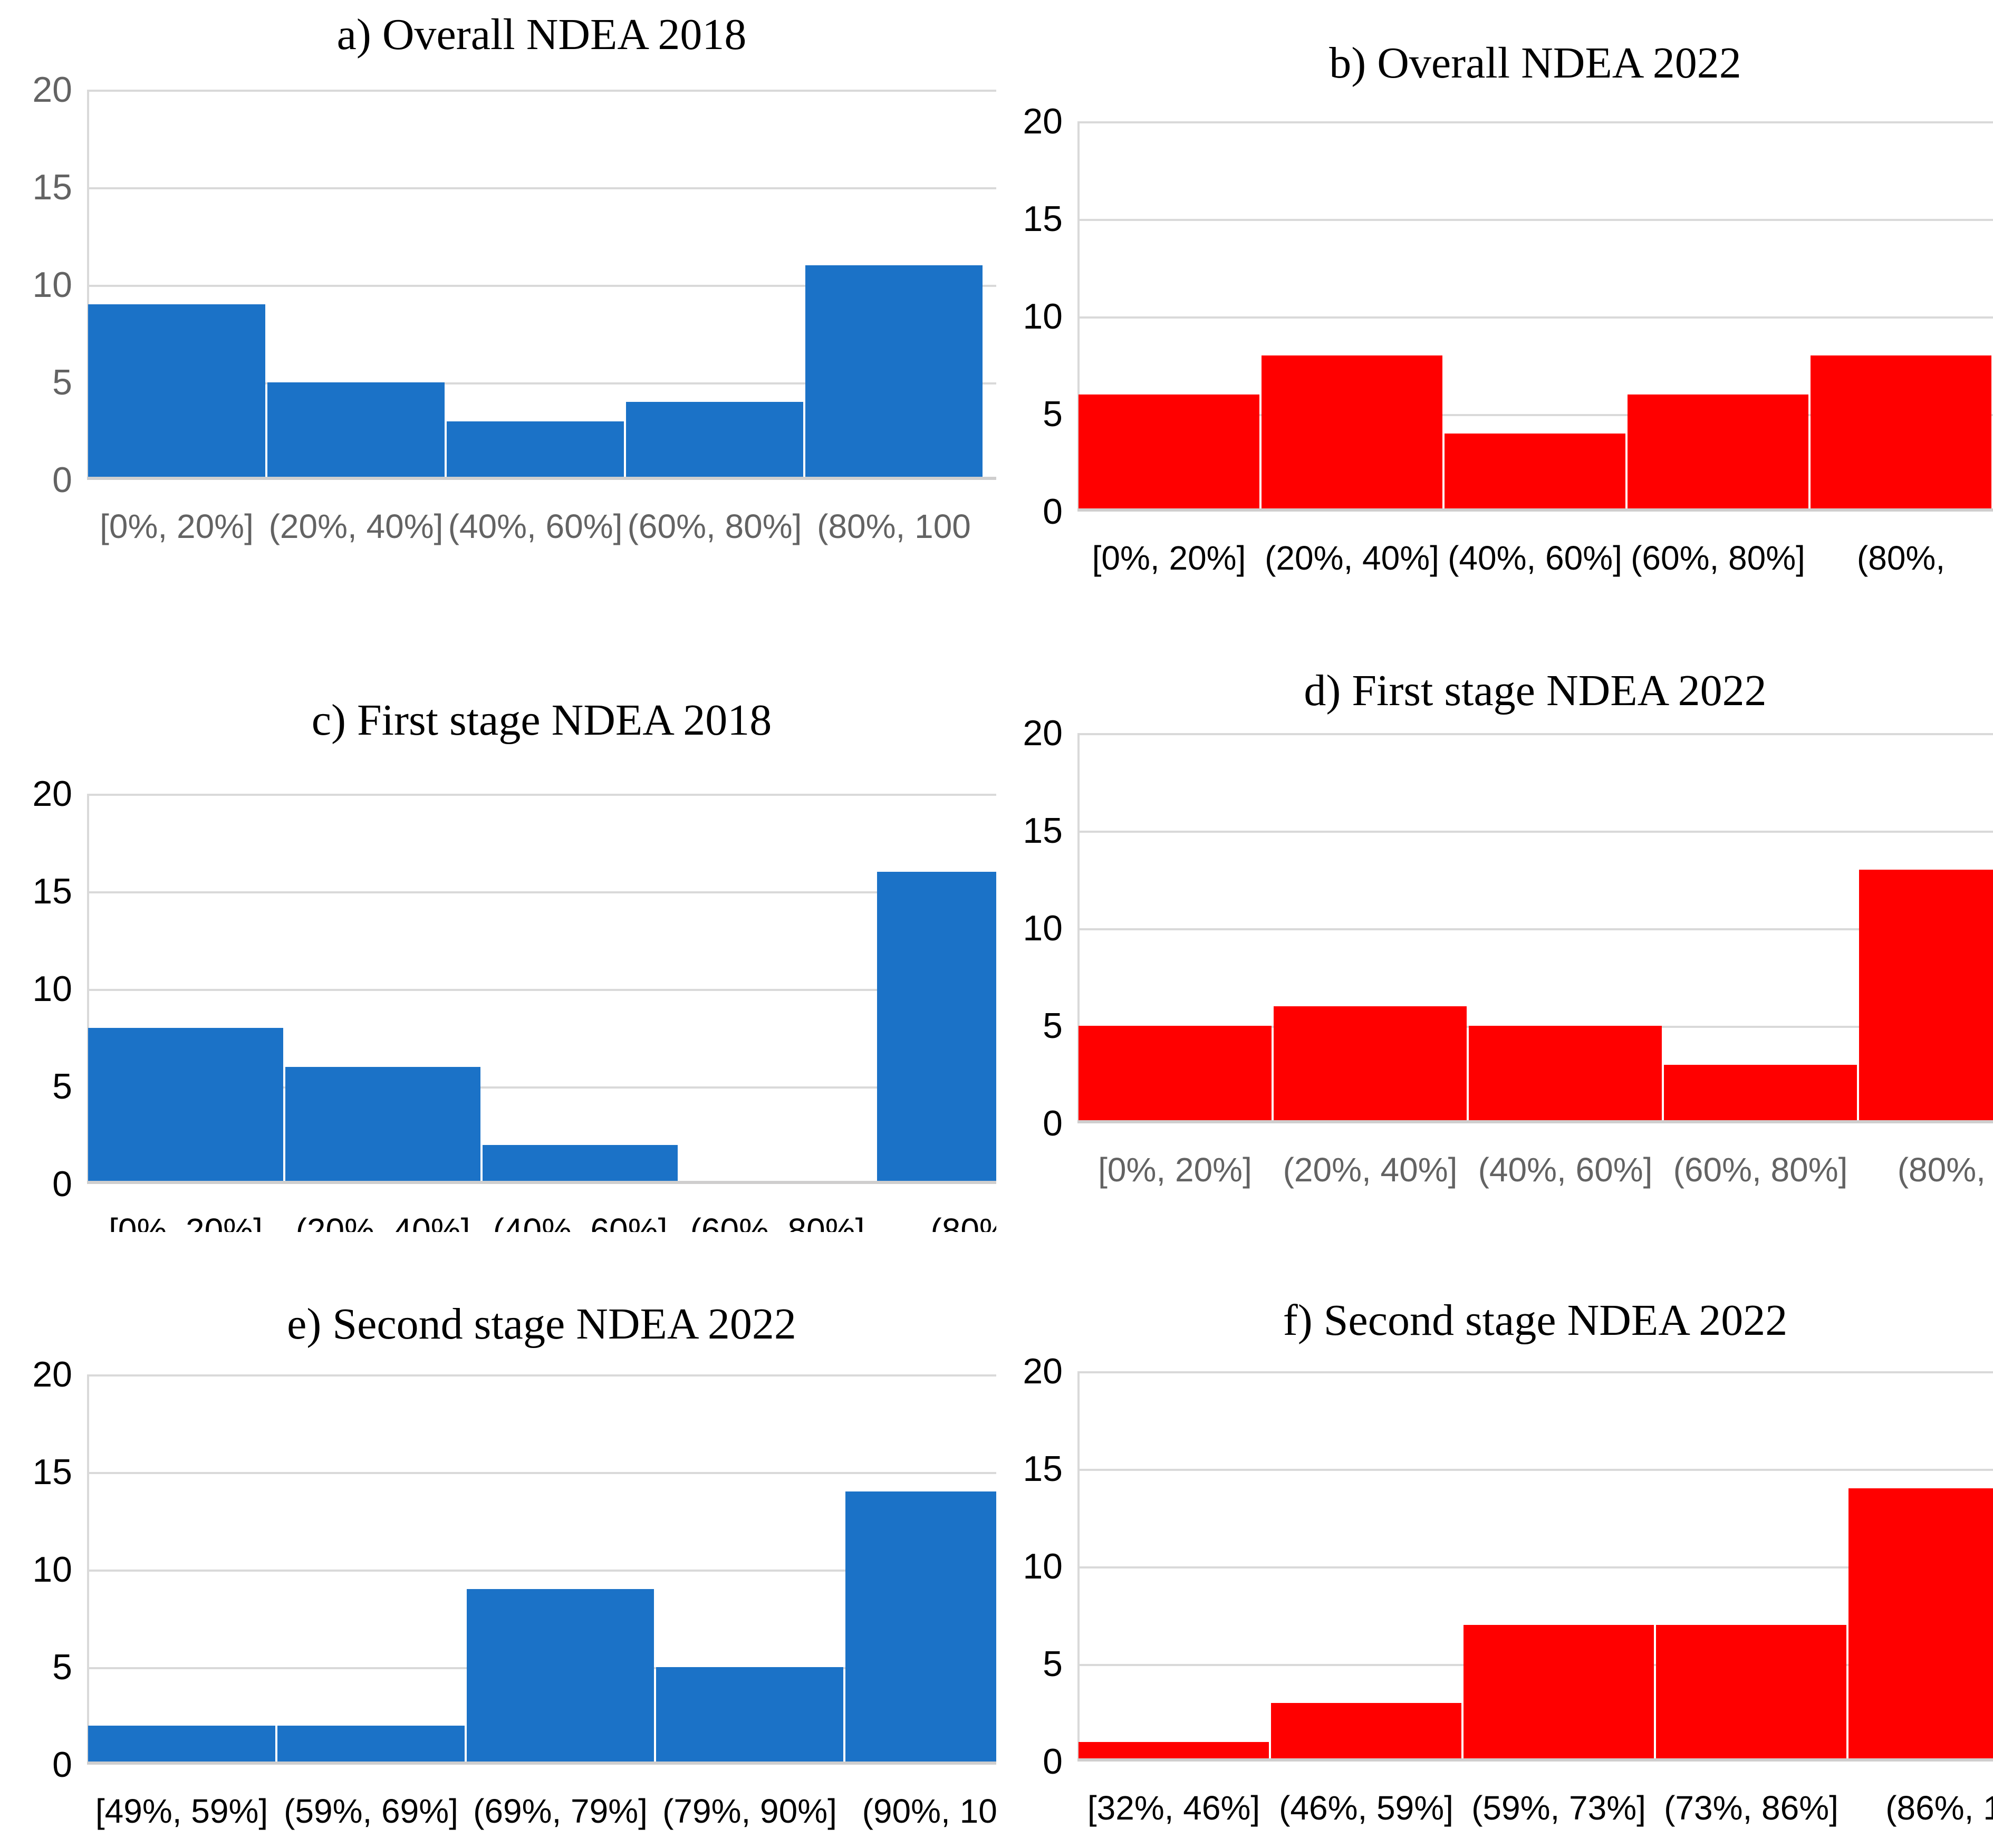  Describe the element at coordinates (541, 720) in the screenshot. I see `chart-title: c) First stage NDEA 2018` at that location.